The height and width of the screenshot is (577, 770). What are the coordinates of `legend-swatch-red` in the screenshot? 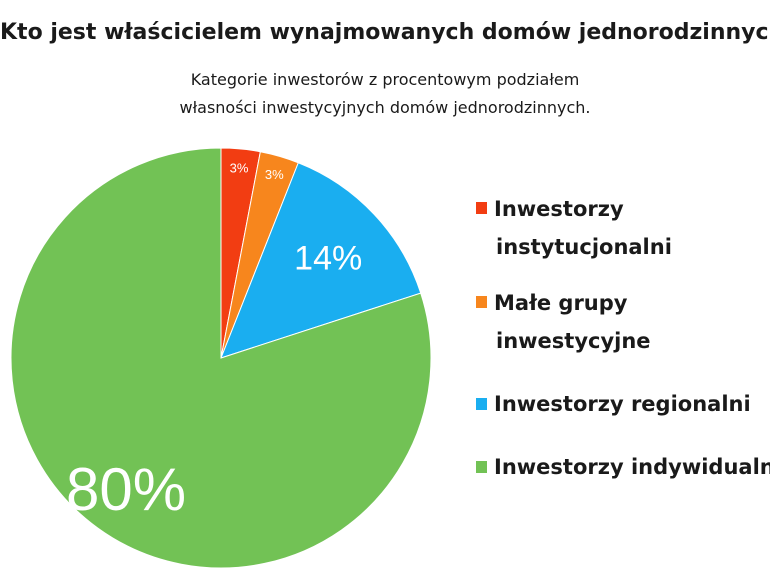 It's located at (481, 208).